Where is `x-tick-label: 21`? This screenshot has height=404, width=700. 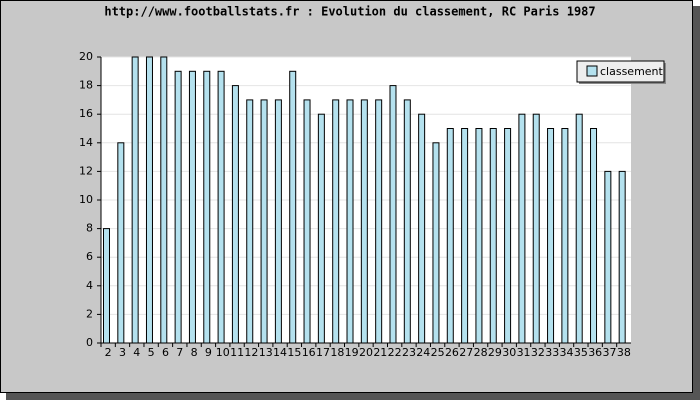
x-tick-label: 21 is located at coordinates (380, 352).